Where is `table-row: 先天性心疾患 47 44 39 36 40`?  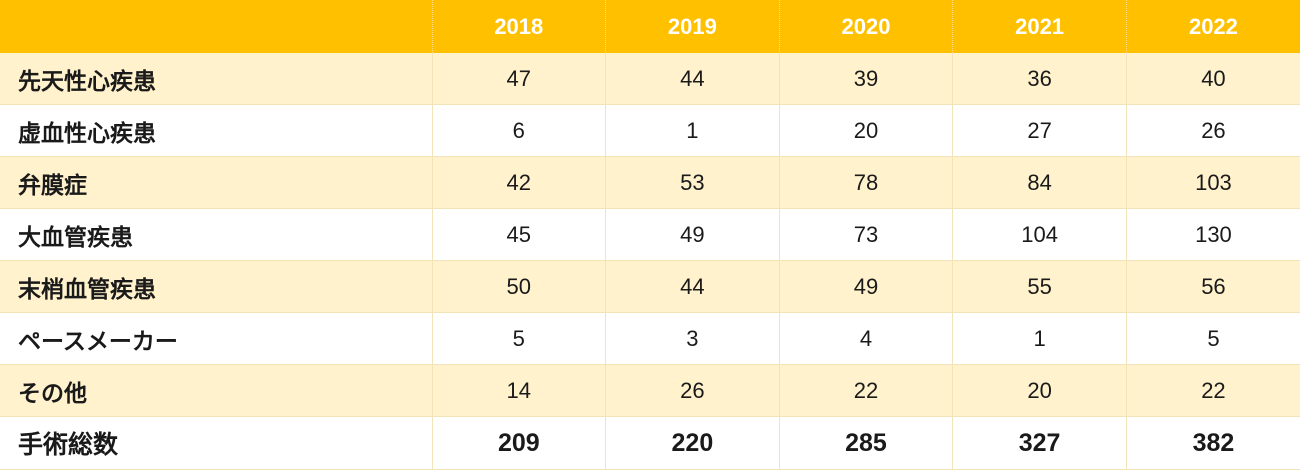 table-row: 先天性心疾患 47 44 39 36 40 is located at coordinates (650, 79).